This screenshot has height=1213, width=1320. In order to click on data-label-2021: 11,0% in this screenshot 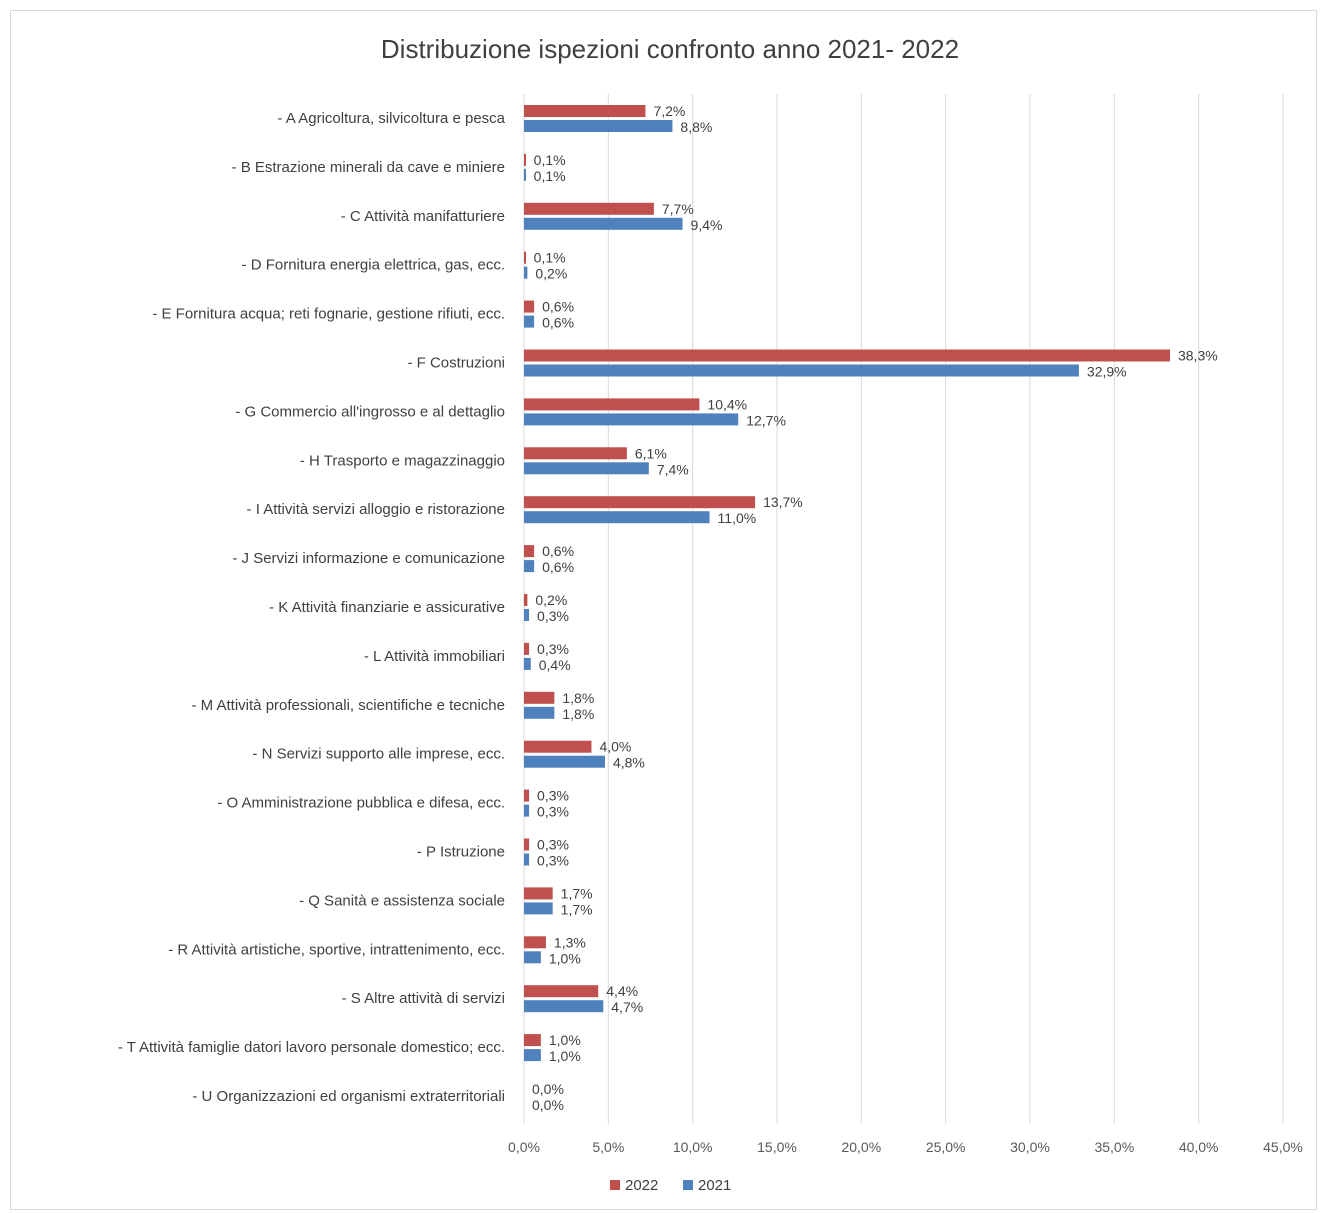, I will do `click(737, 518)`.